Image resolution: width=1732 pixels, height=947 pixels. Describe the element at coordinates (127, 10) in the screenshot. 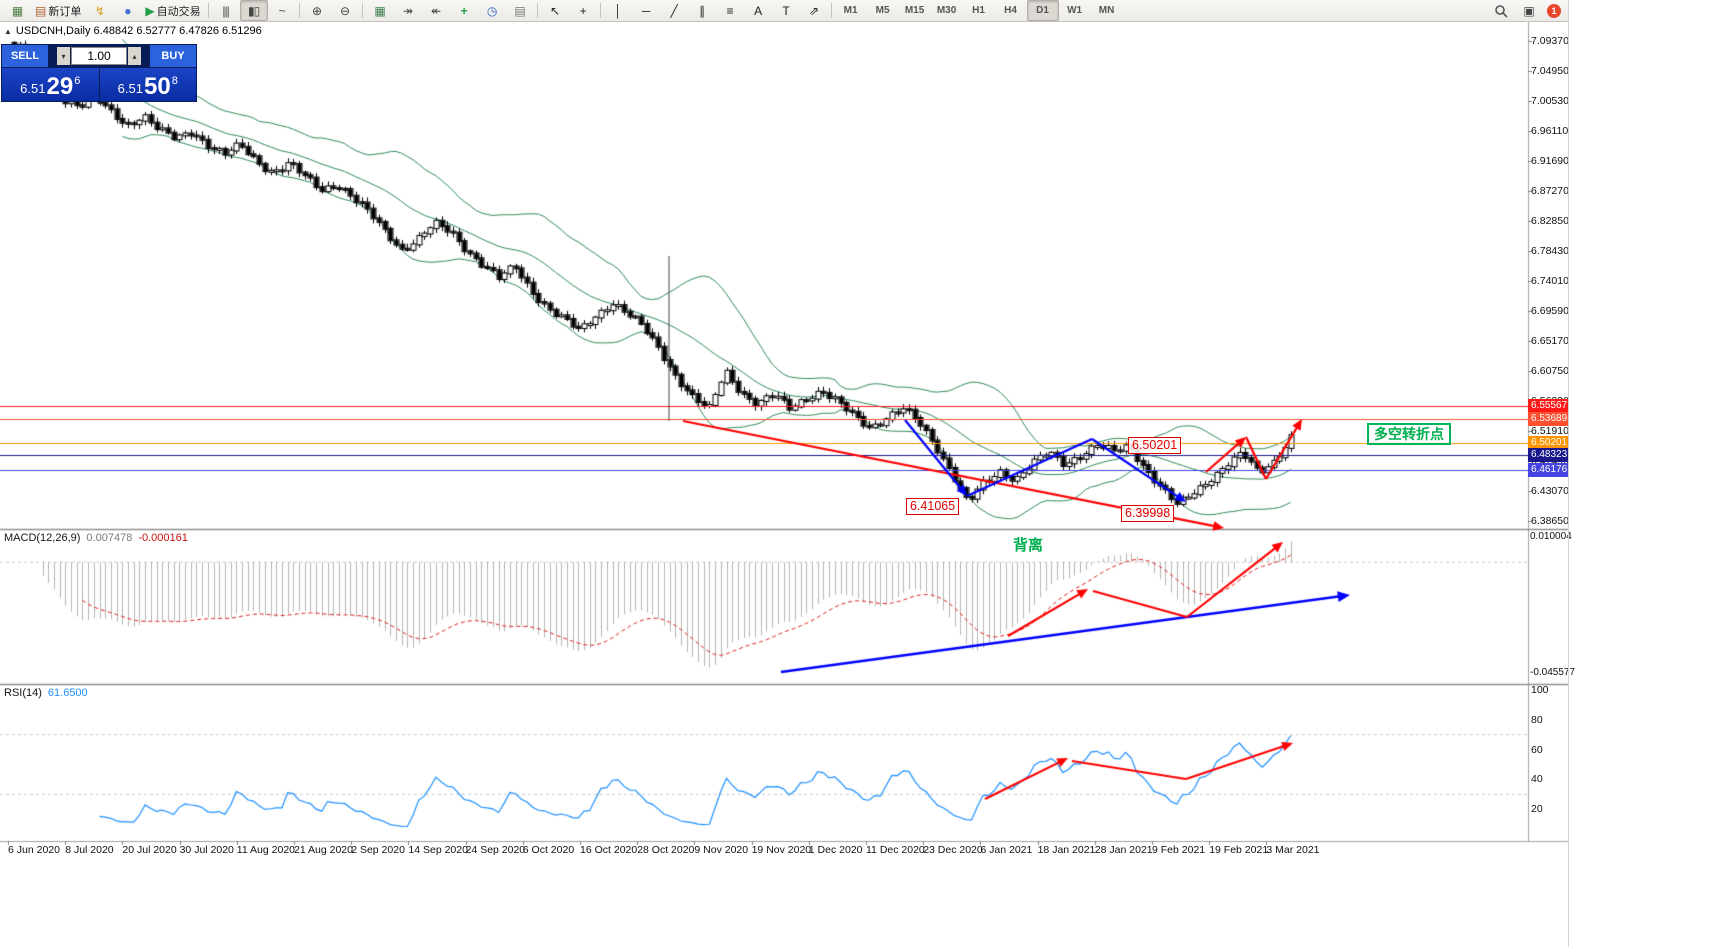

I see `community-icon: ●` at that location.